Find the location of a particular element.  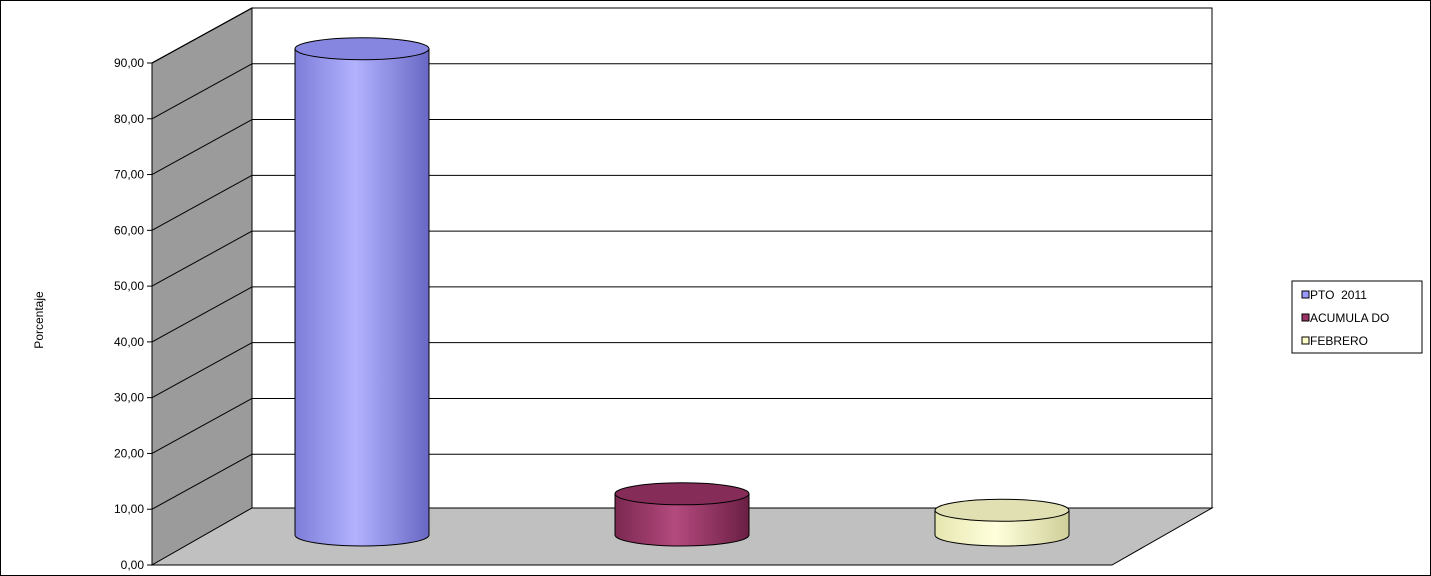

y-axis-title: Porcentaje is located at coordinates (39, 320).